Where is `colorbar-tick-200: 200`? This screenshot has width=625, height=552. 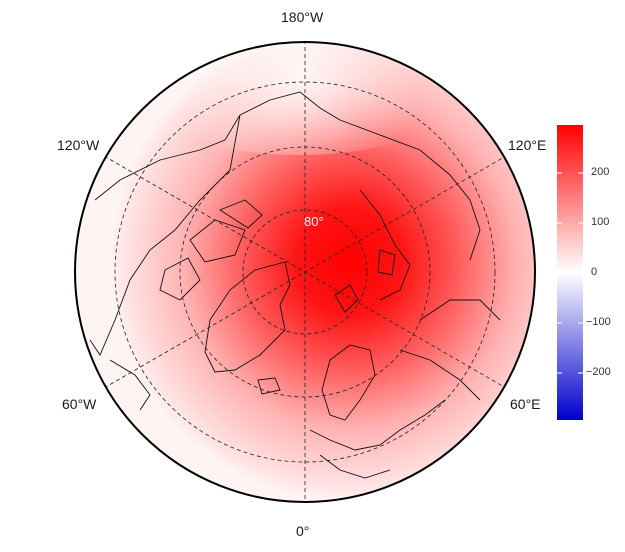
colorbar-tick-200: 200 is located at coordinates (600, 172).